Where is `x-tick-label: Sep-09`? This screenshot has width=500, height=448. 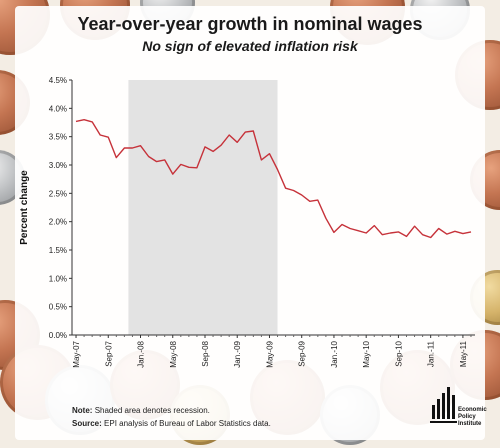
x-tick-label: Sep-09 is located at coordinates (302, 353).